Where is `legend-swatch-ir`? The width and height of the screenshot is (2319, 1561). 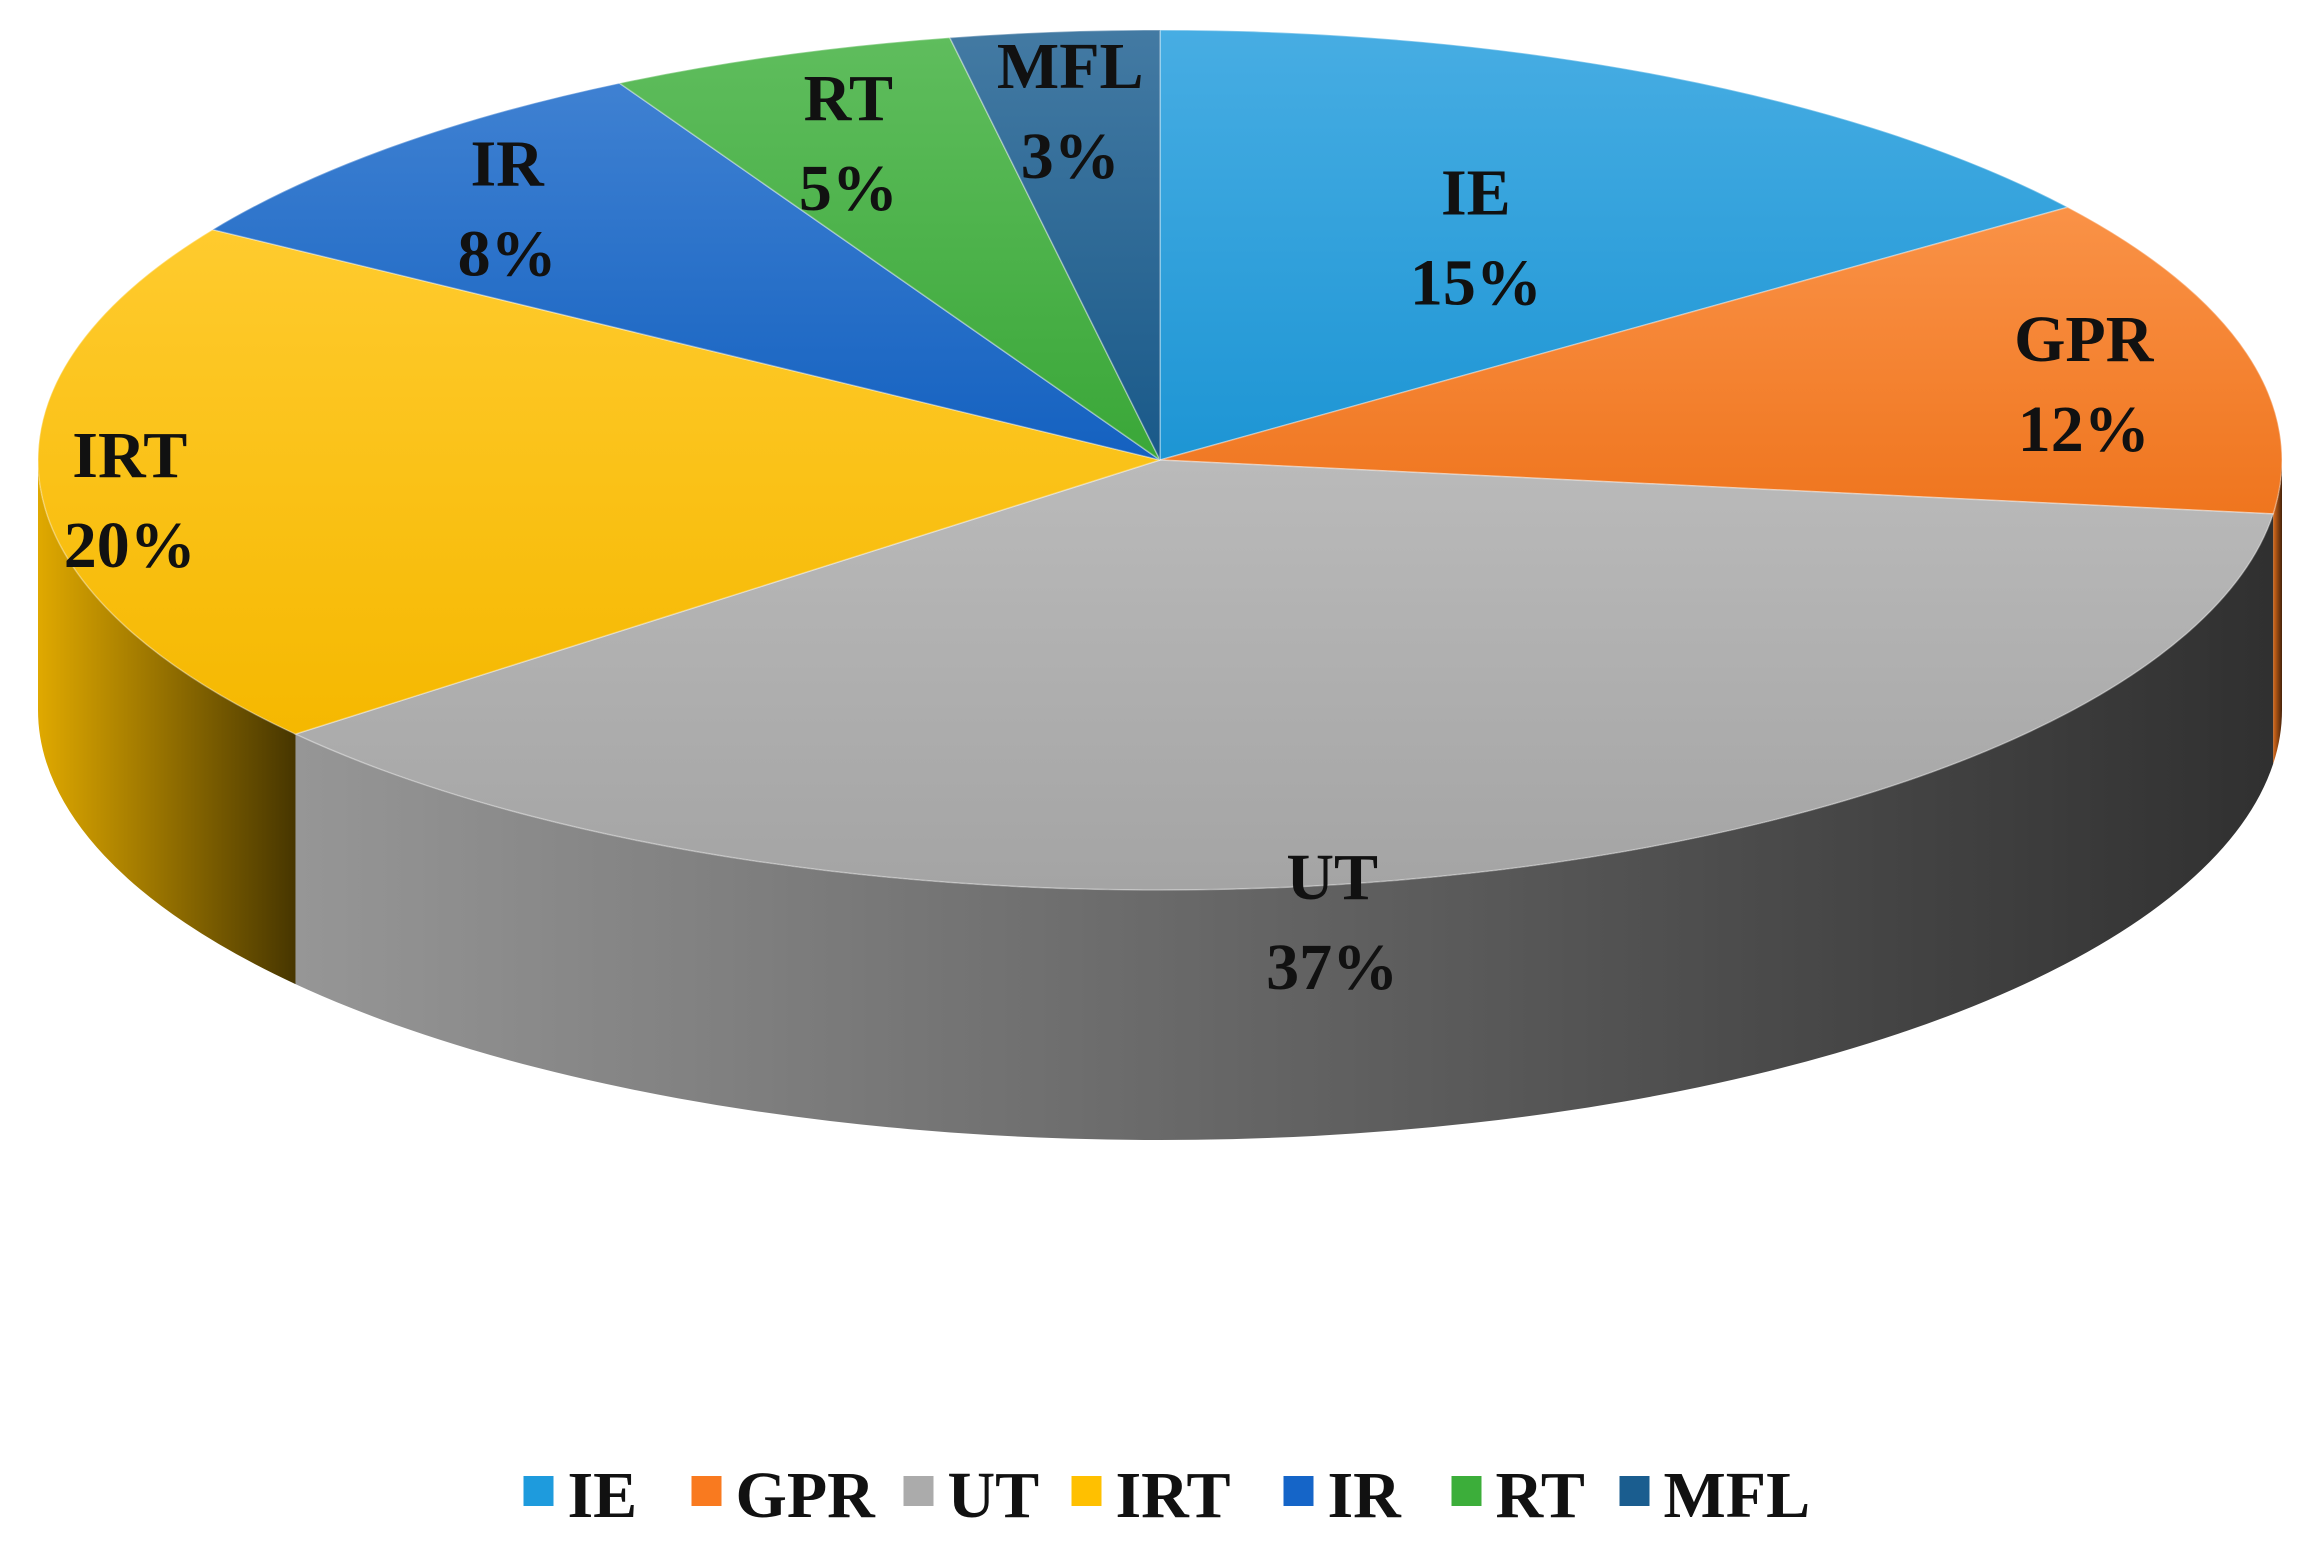
legend-swatch-ir is located at coordinates (1298, 1491).